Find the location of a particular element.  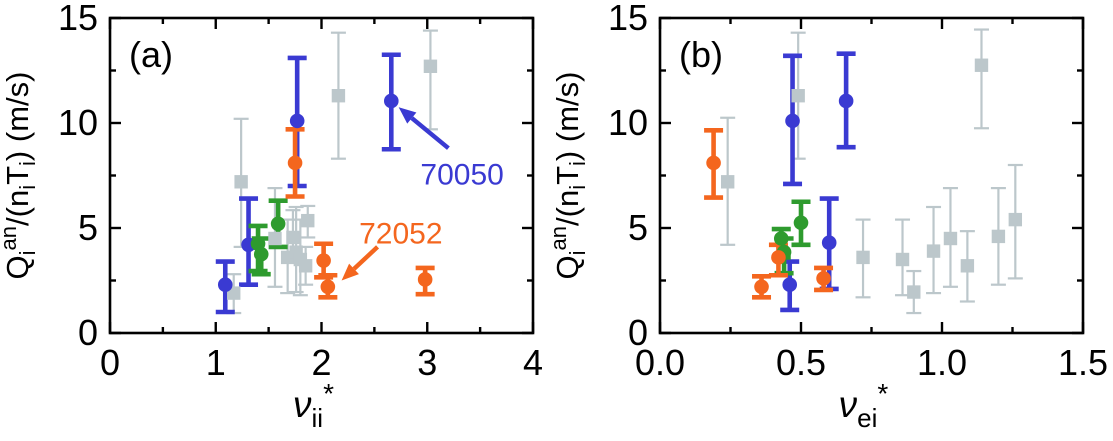

x-tick-label: 3 is located at coordinates (427, 362).